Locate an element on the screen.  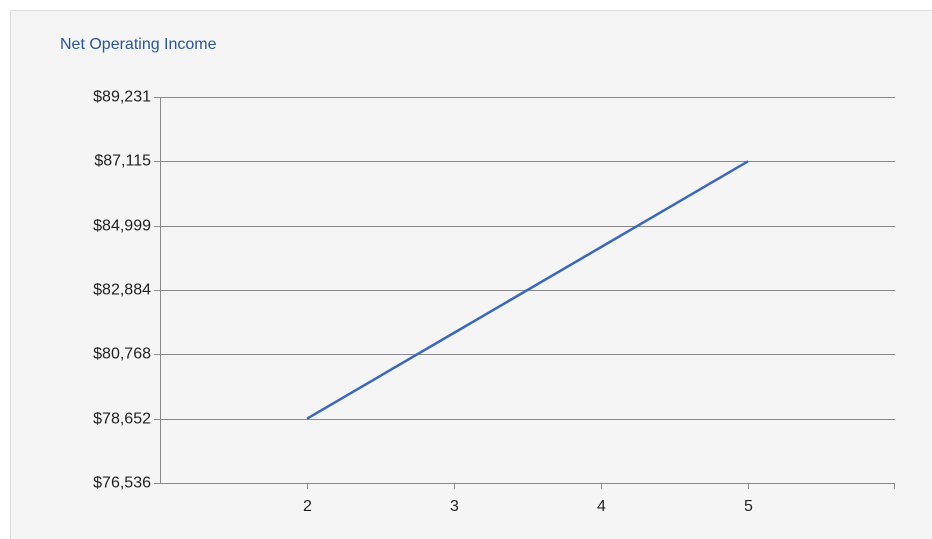
y-tick-label: $78,652 is located at coordinates (122, 419).